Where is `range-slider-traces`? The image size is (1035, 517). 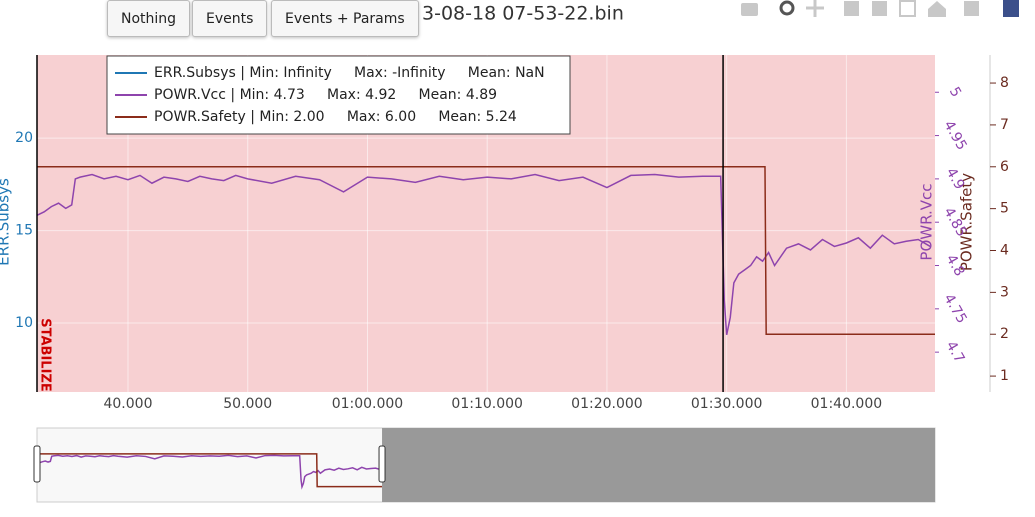
range-slider-traces is located at coordinates (484, 465).